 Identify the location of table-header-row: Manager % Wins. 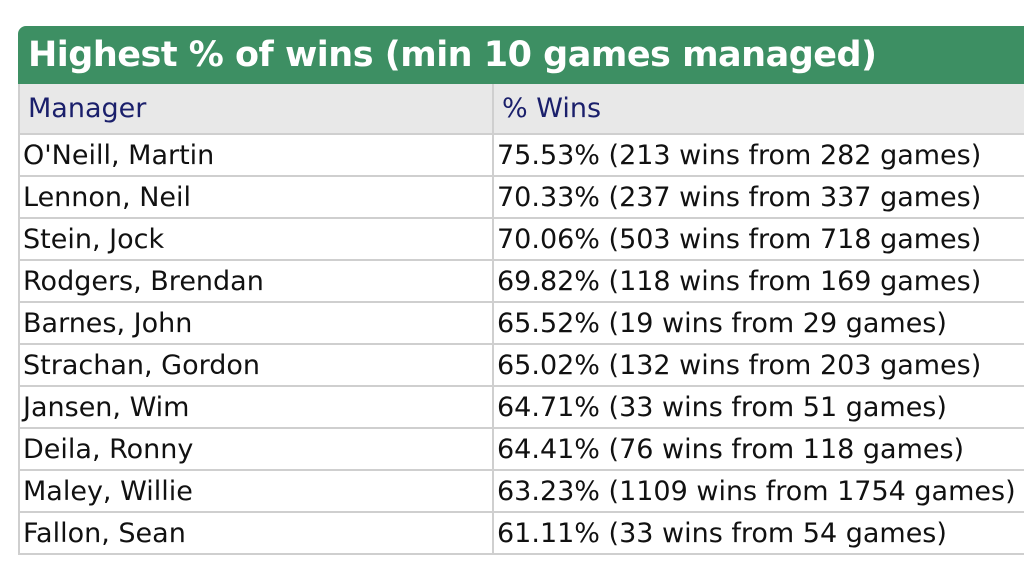
(521, 109).